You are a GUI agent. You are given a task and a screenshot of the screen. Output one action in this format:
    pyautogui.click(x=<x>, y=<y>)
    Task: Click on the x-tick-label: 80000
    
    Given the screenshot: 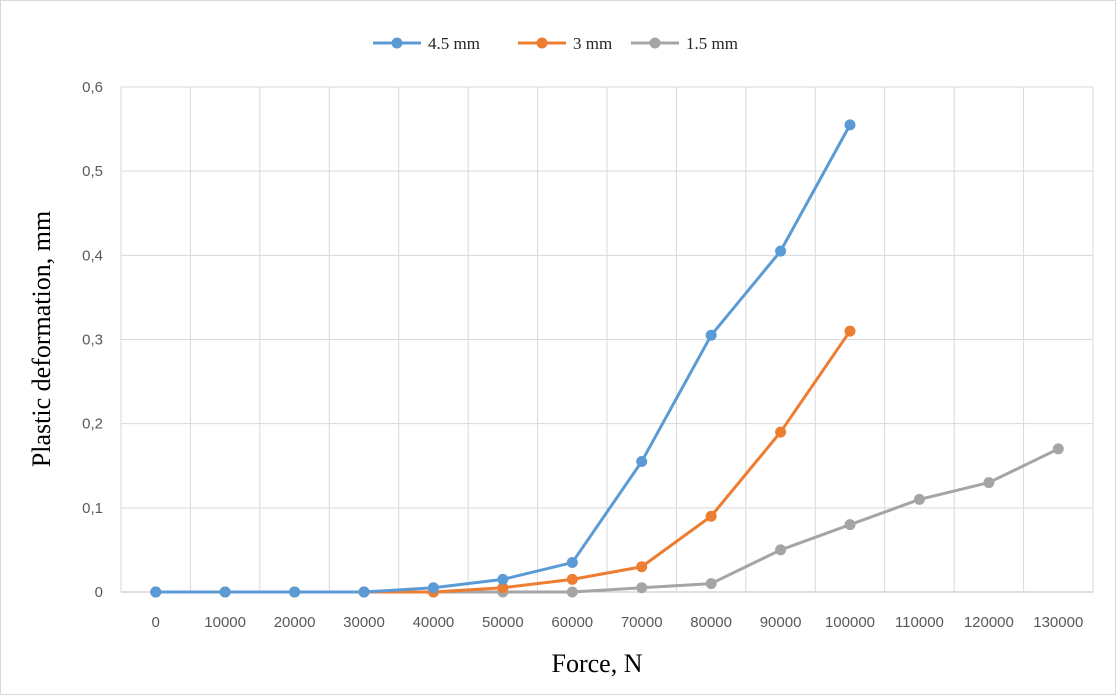 What is the action you would take?
    pyautogui.click(x=711, y=622)
    